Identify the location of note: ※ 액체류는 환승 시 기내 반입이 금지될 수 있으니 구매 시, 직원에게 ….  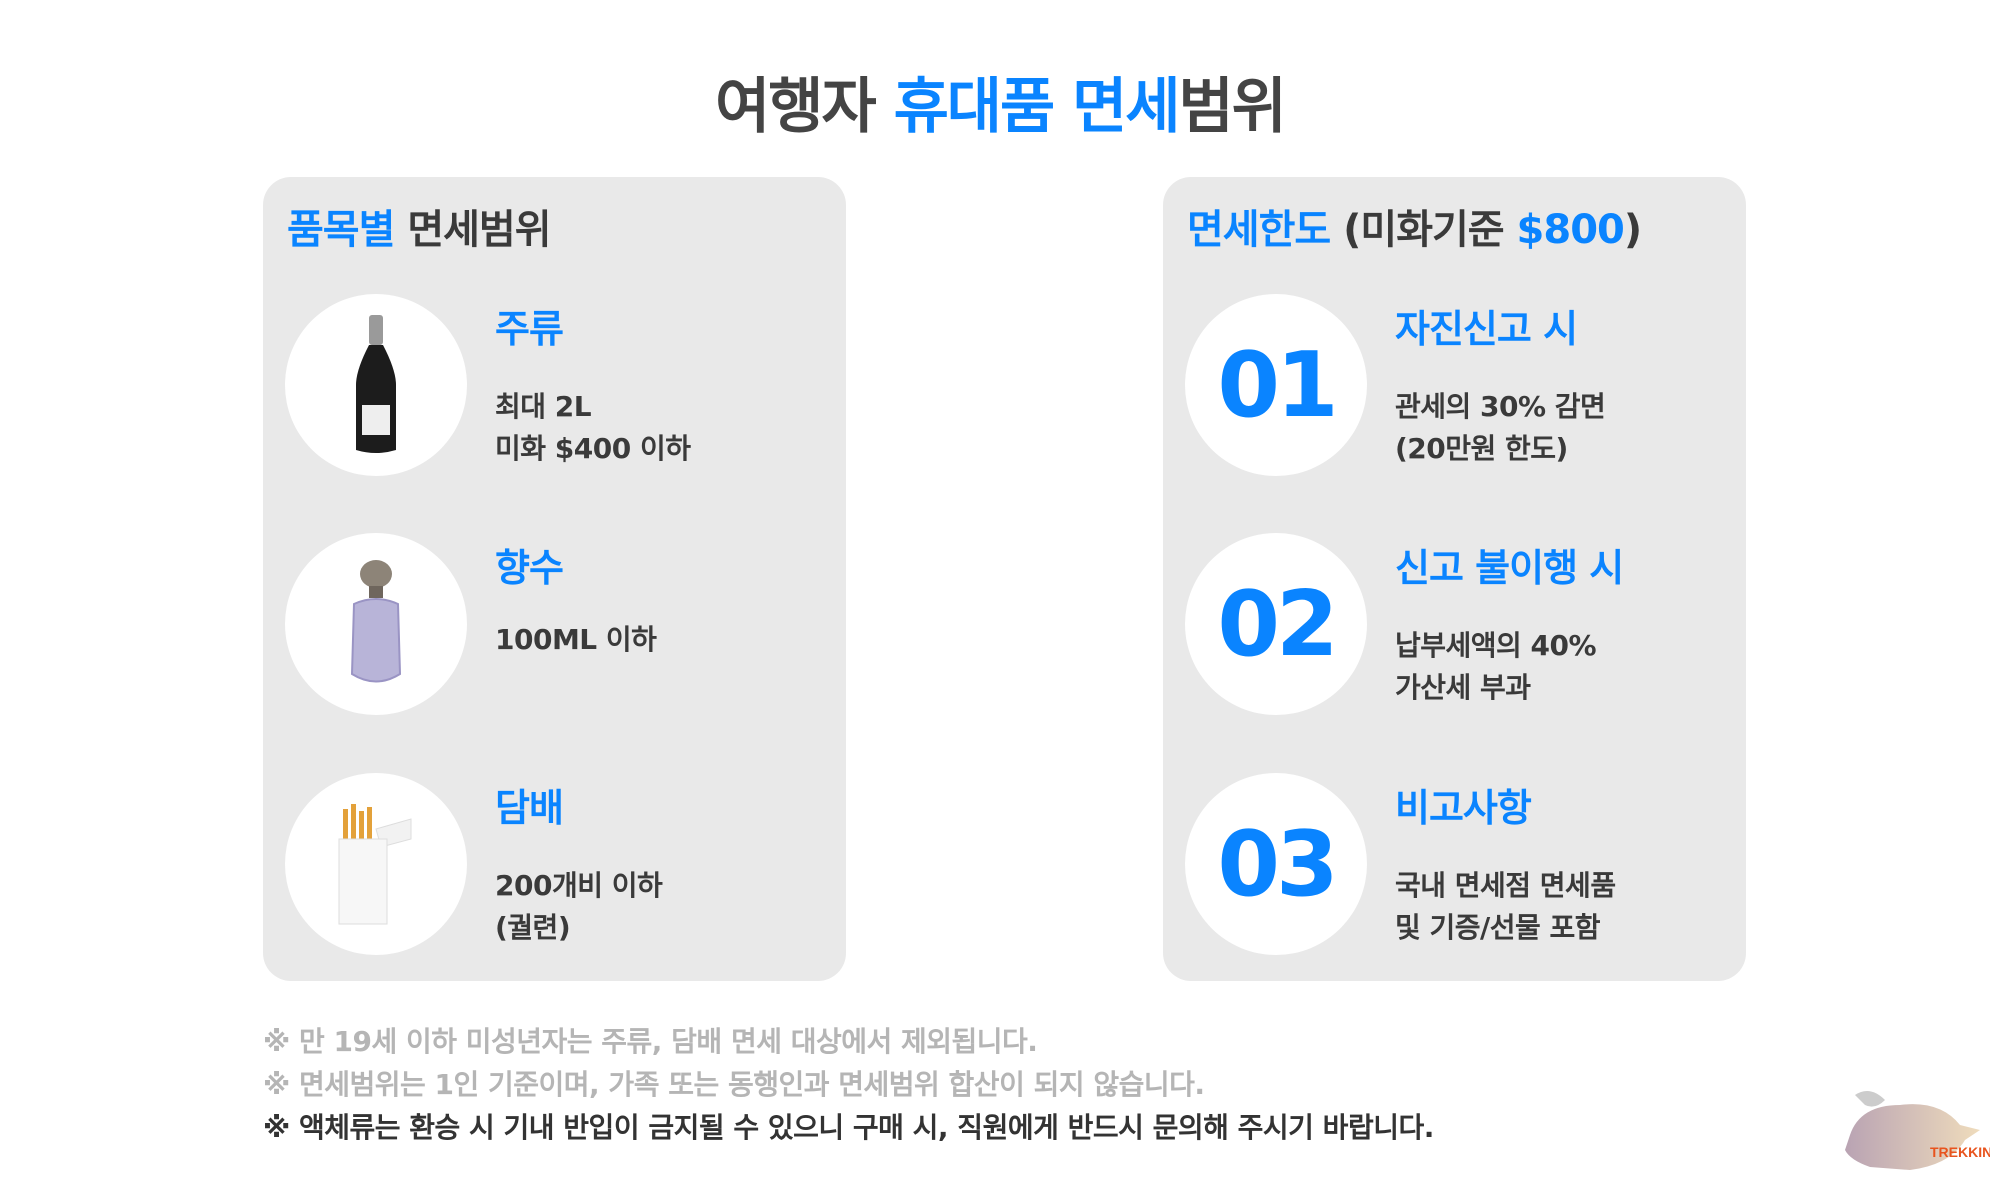
(848, 1127).